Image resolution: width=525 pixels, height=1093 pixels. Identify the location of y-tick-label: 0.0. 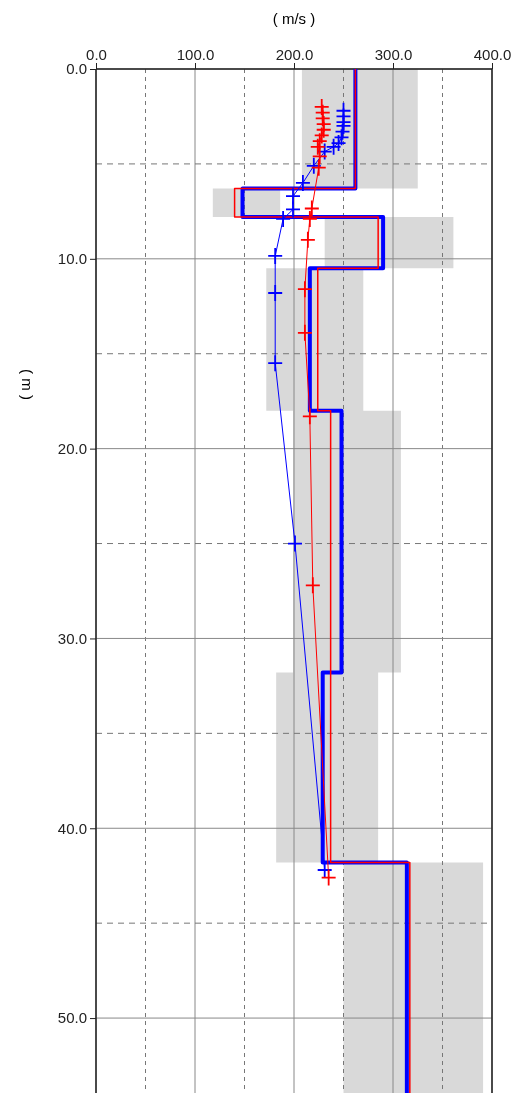
(76, 69).